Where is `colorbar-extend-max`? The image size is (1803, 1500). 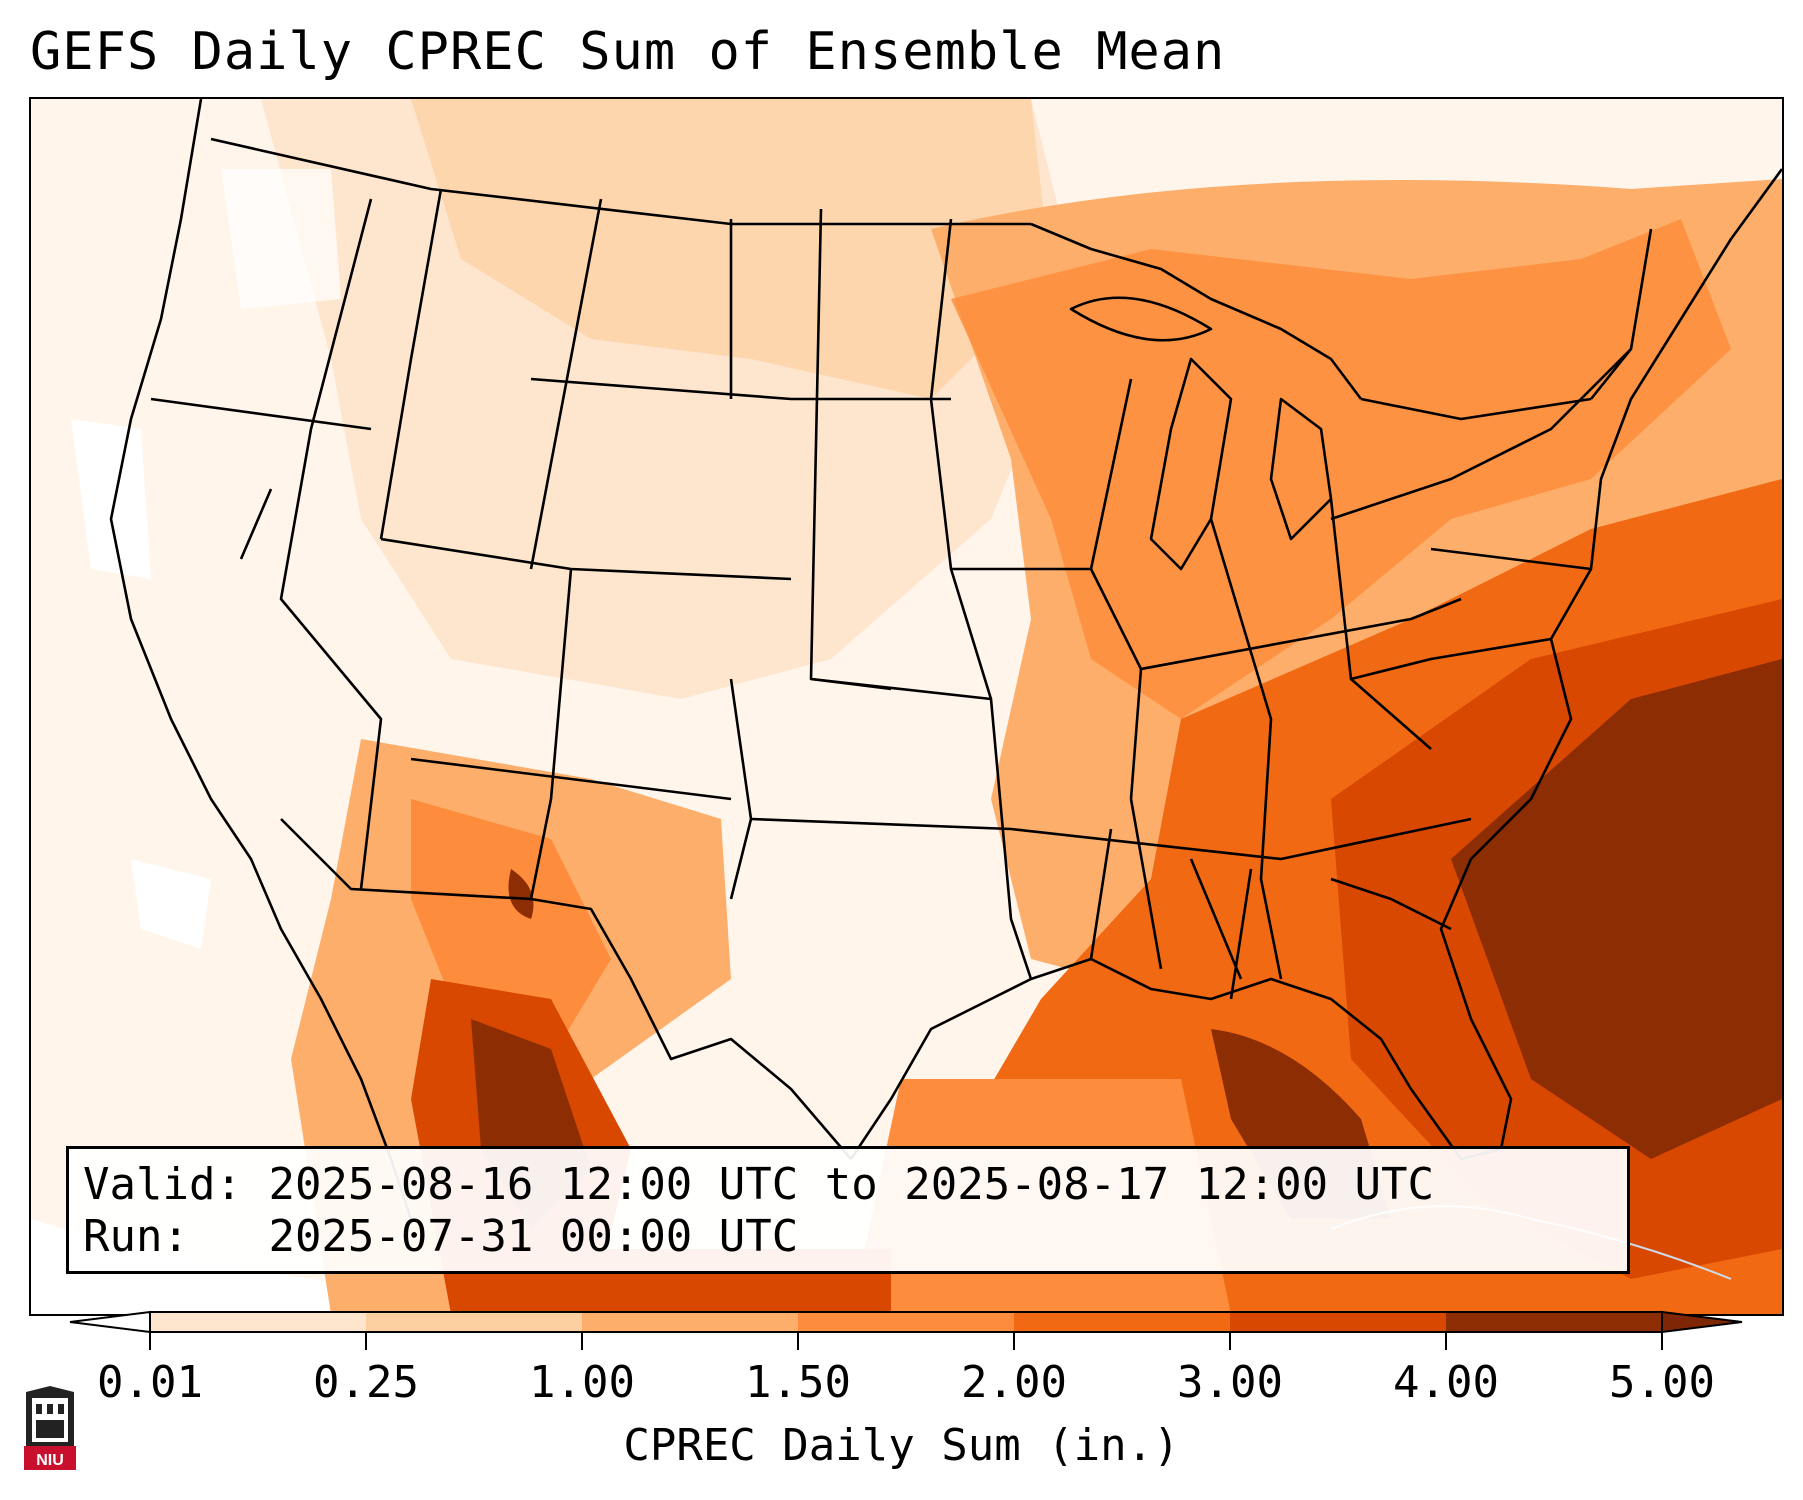 colorbar-extend-max is located at coordinates (1702, 1322).